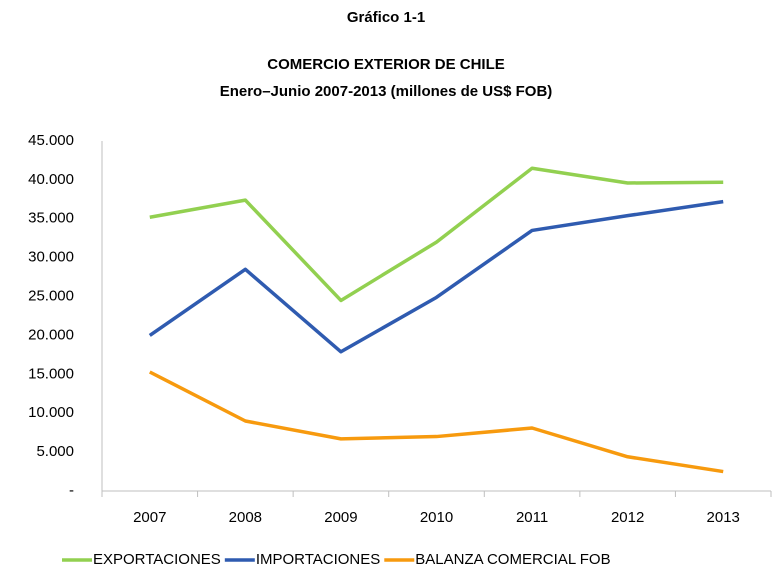 Image resolution: width=773 pixels, height=575 pixels. Describe the element at coordinates (436, 422) in the screenshot. I see `series-line` at that location.